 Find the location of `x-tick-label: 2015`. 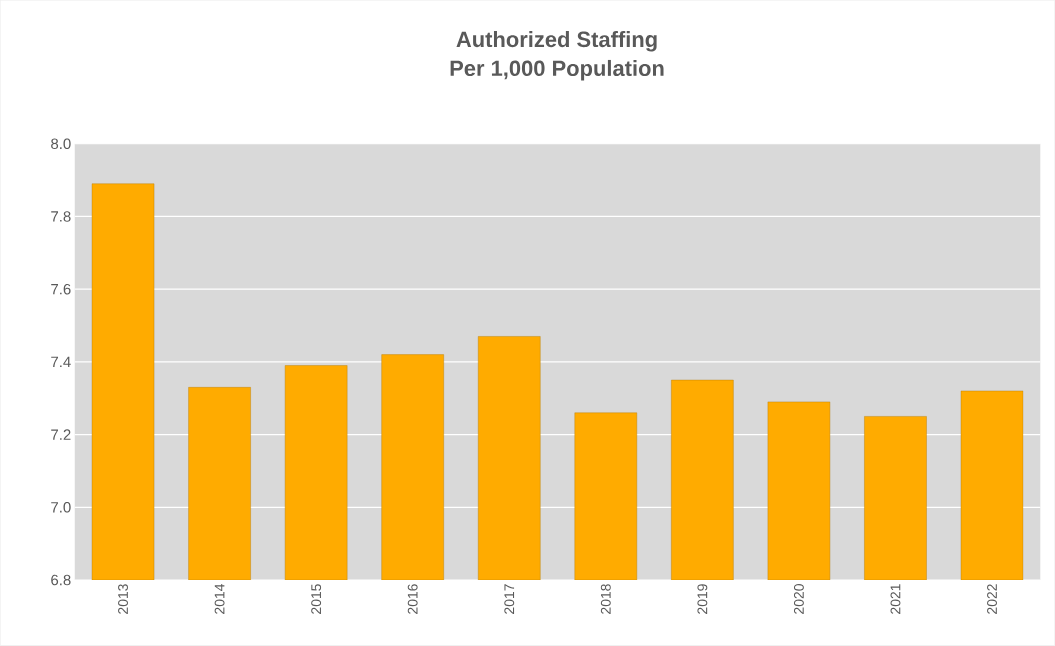

x-tick-label: 2015 is located at coordinates (316, 599).